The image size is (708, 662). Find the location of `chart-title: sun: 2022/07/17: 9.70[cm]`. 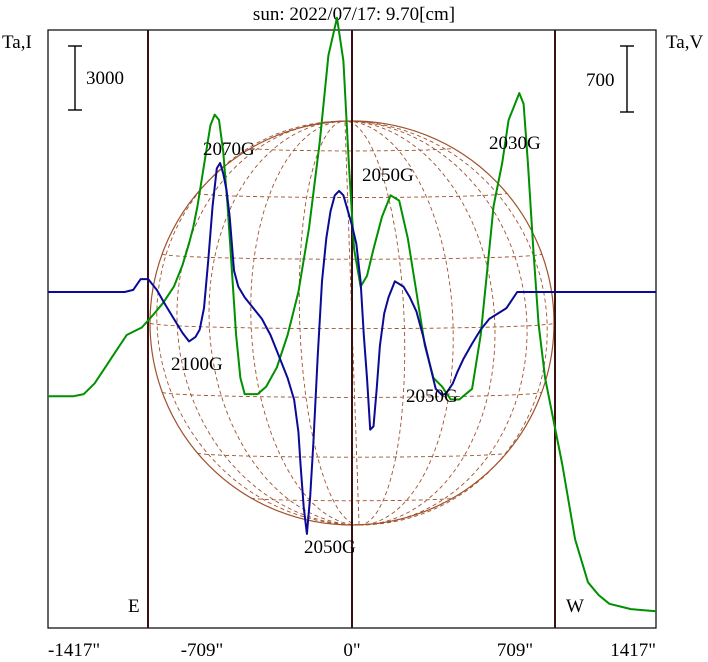

chart-title: sun: 2022/07/17: 9.70[cm] is located at coordinates (354, 14).